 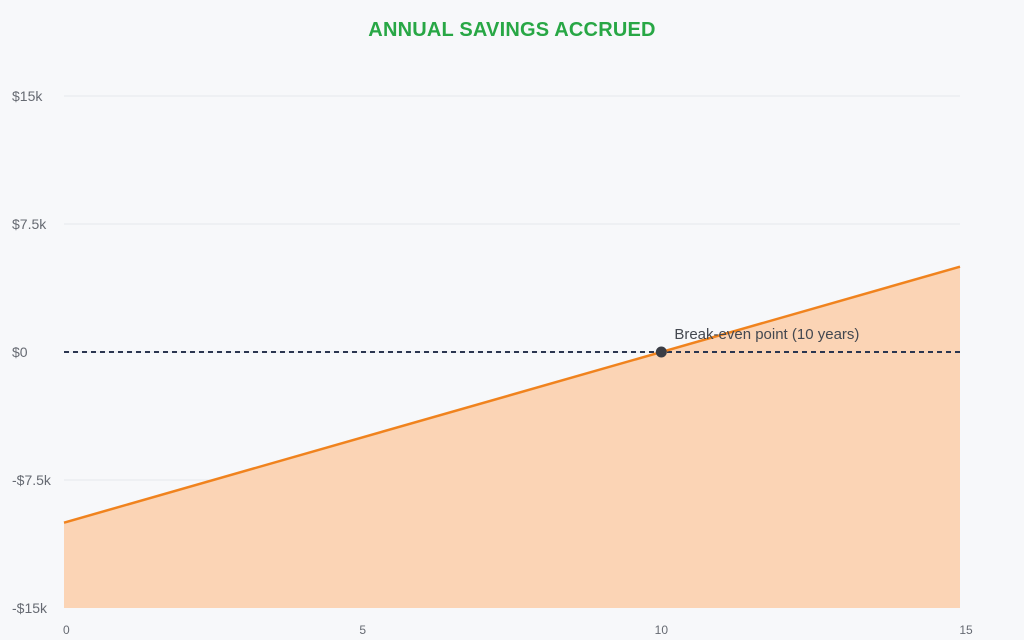 I want to click on x-tick-label-3: 15, so click(x=966, y=630).